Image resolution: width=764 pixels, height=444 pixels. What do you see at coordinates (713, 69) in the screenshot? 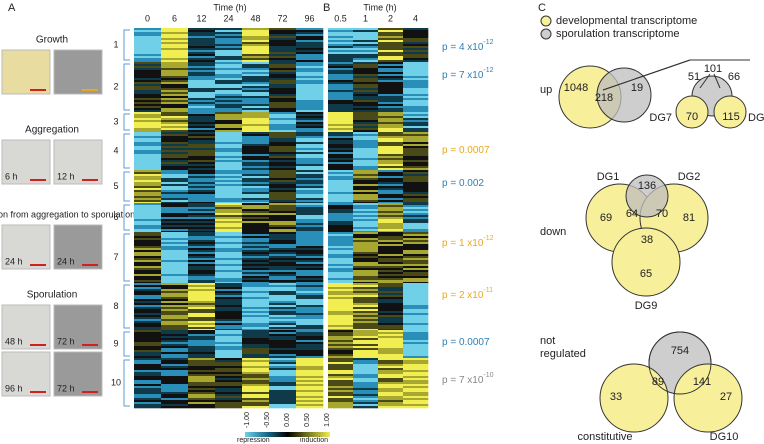
I see `count: 101` at bounding box center [713, 69].